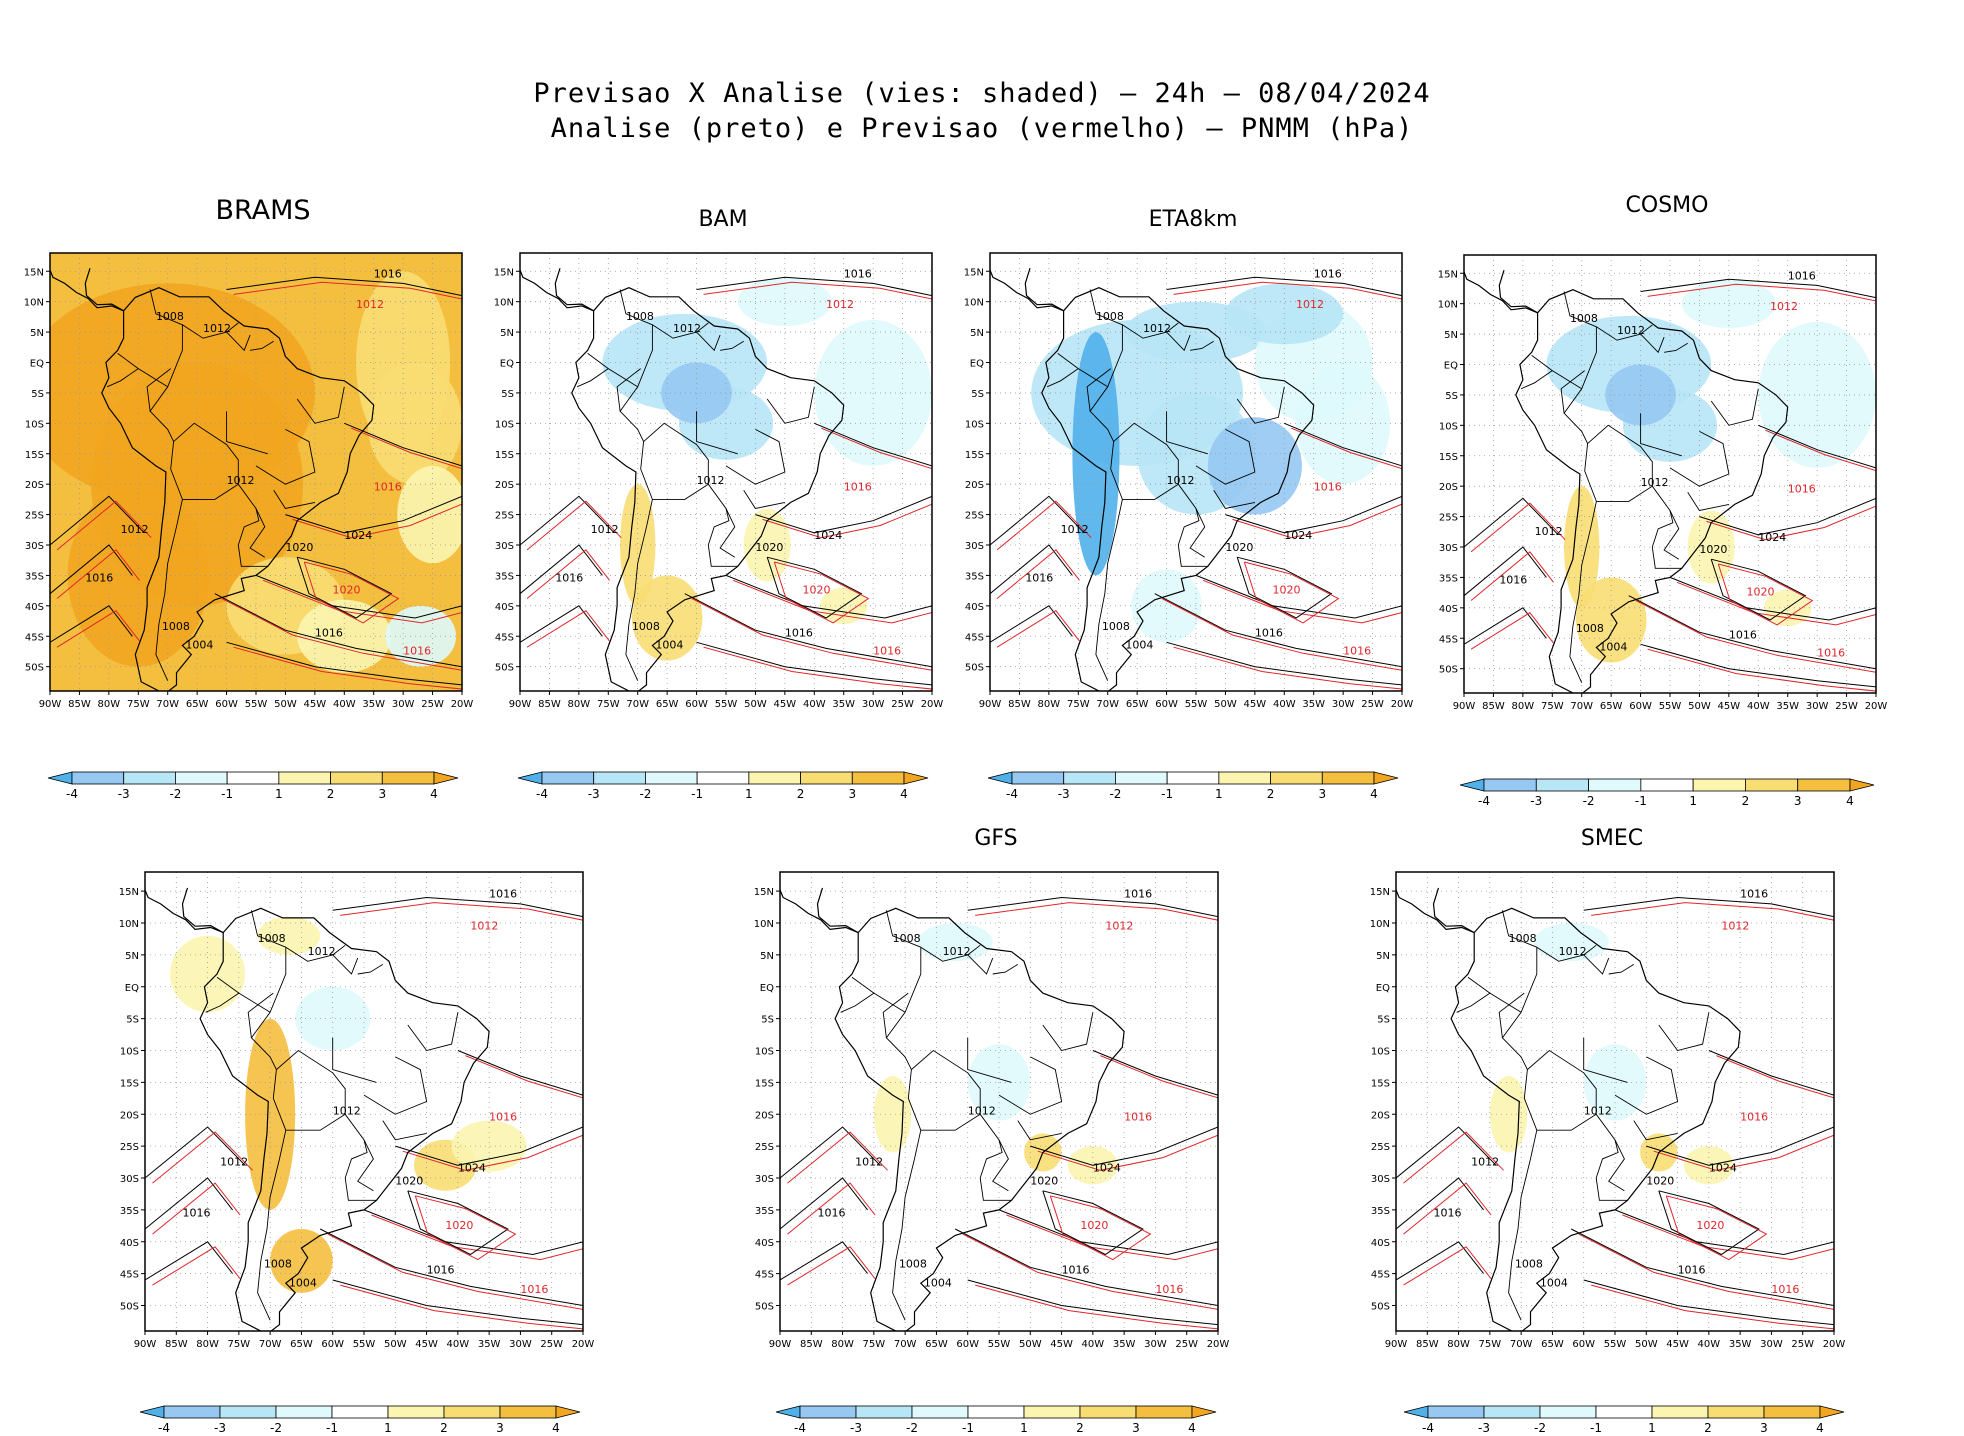 This screenshot has height=1436, width=1964. Describe the element at coordinates (1380, 924) in the screenshot. I see `lat-label: 10N` at that location.